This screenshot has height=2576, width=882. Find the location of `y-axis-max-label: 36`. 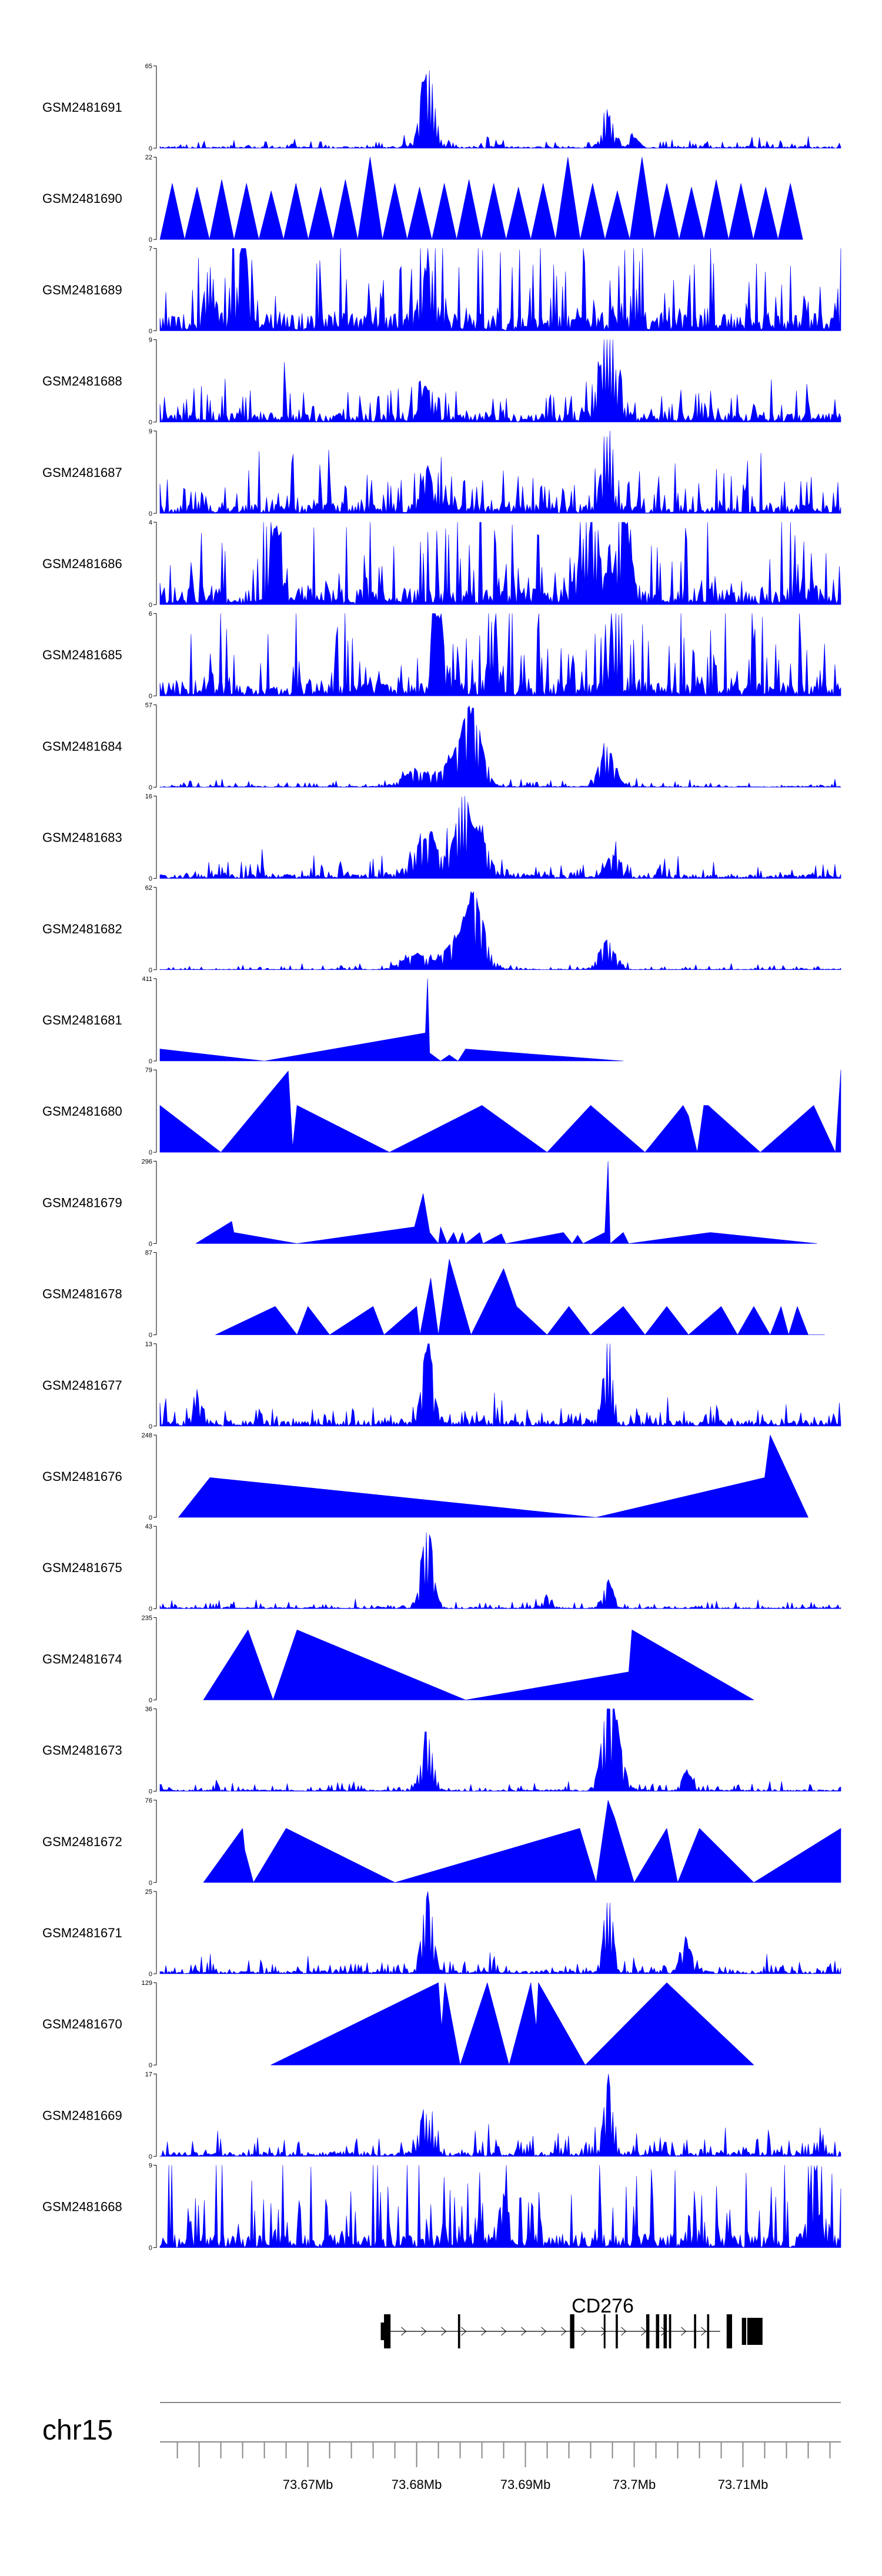

y-axis-max-label: 36 is located at coordinates (148, 1709).